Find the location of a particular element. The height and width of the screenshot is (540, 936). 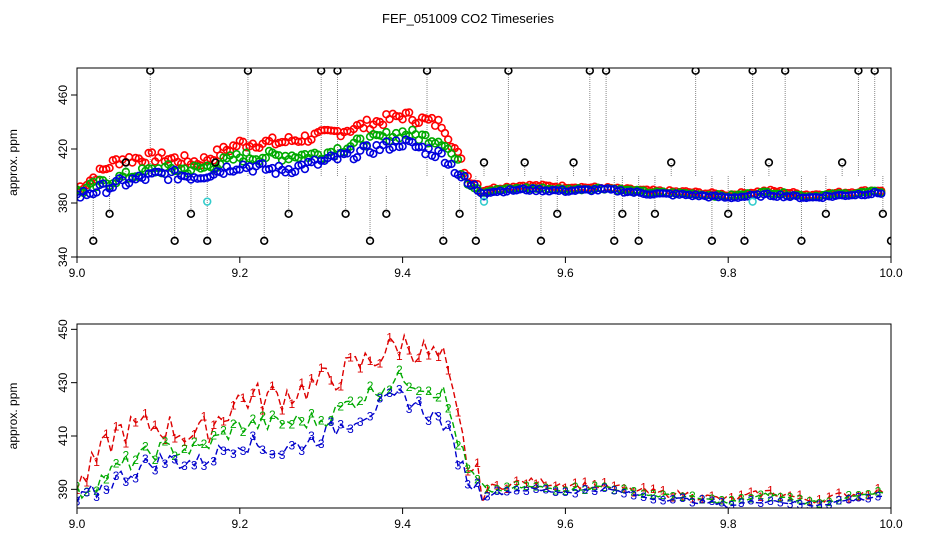

series-cyan-point is located at coordinates (752, 201).